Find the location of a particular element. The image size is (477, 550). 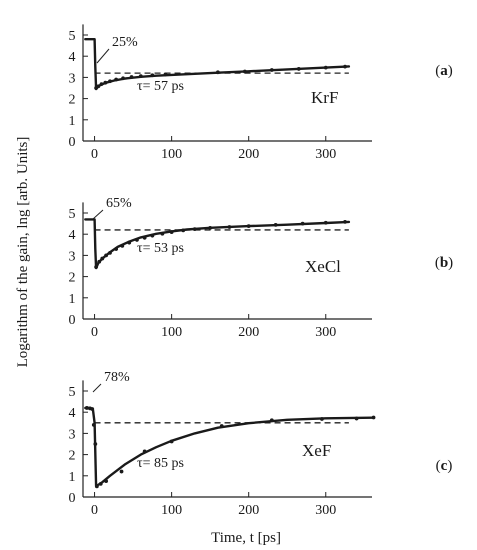

gas-label: KrF is located at coordinates (324, 97).